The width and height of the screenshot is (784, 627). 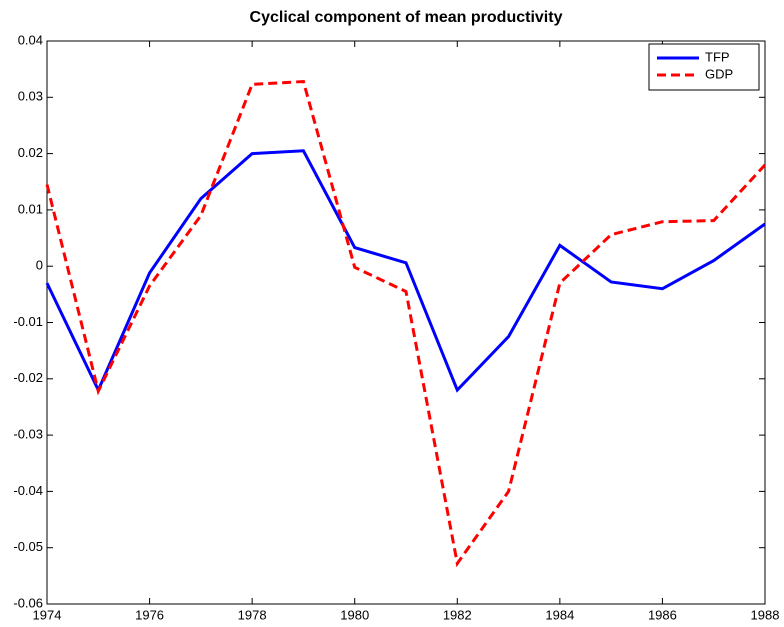 I want to click on x-tick-label: 1974, so click(x=47, y=614).